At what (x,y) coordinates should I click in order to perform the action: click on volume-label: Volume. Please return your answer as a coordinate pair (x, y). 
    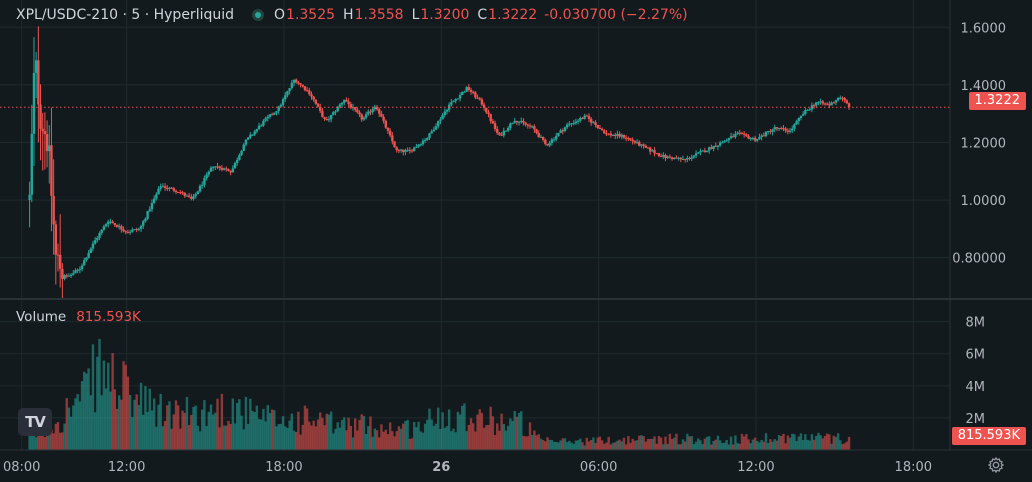
    Looking at the image, I should click on (41, 317).